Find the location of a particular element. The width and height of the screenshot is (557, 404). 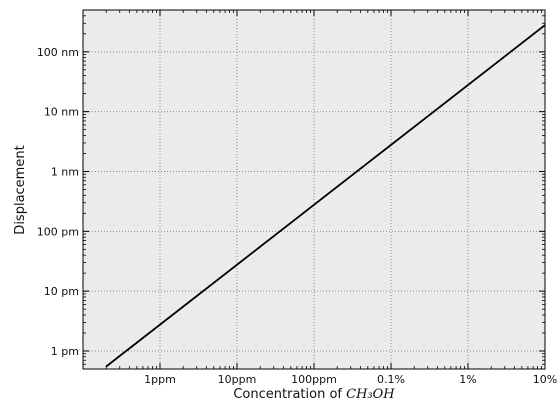

x-tick-label: 10ppm is located at coordinates (237, 379).